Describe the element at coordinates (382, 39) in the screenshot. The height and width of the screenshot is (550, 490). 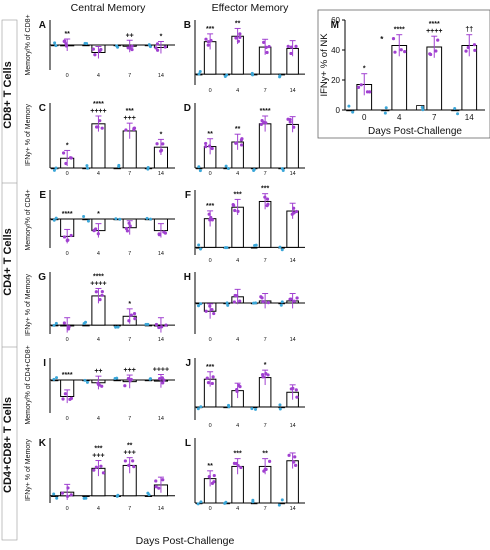
I see `extra-significance-label: *` at that location.